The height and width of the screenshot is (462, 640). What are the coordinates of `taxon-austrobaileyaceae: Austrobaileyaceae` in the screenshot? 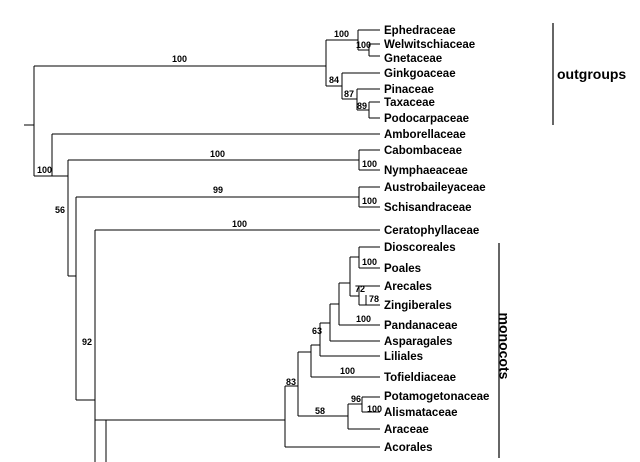 It's located at (435, 188).